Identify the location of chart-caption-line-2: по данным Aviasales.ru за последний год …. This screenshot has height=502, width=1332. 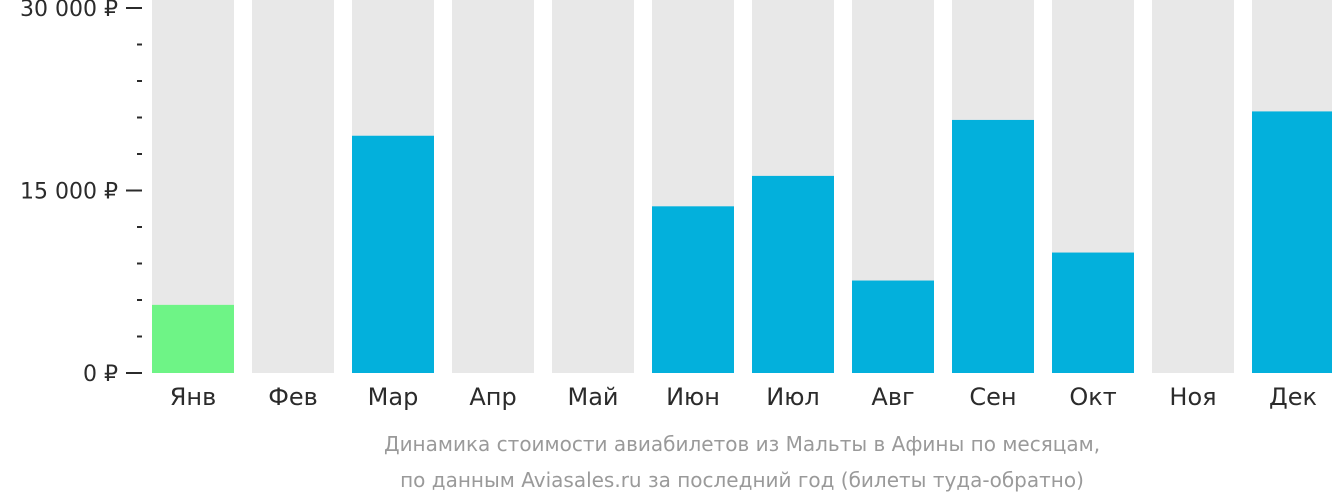
(742, 480).